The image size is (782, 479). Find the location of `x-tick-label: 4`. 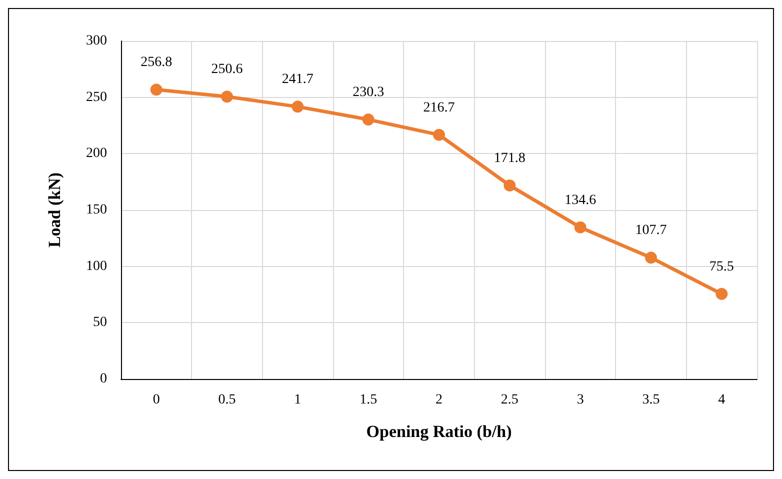

x-tick-label: 4 is located at coordinates (722, 400).